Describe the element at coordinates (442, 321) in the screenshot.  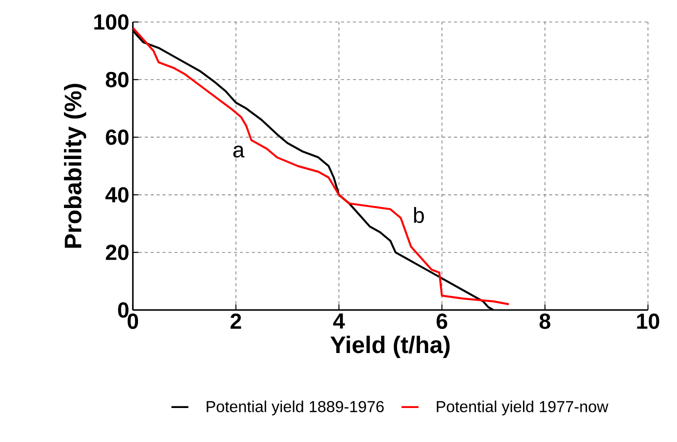
I see `x-tick-label: 6` at that location.